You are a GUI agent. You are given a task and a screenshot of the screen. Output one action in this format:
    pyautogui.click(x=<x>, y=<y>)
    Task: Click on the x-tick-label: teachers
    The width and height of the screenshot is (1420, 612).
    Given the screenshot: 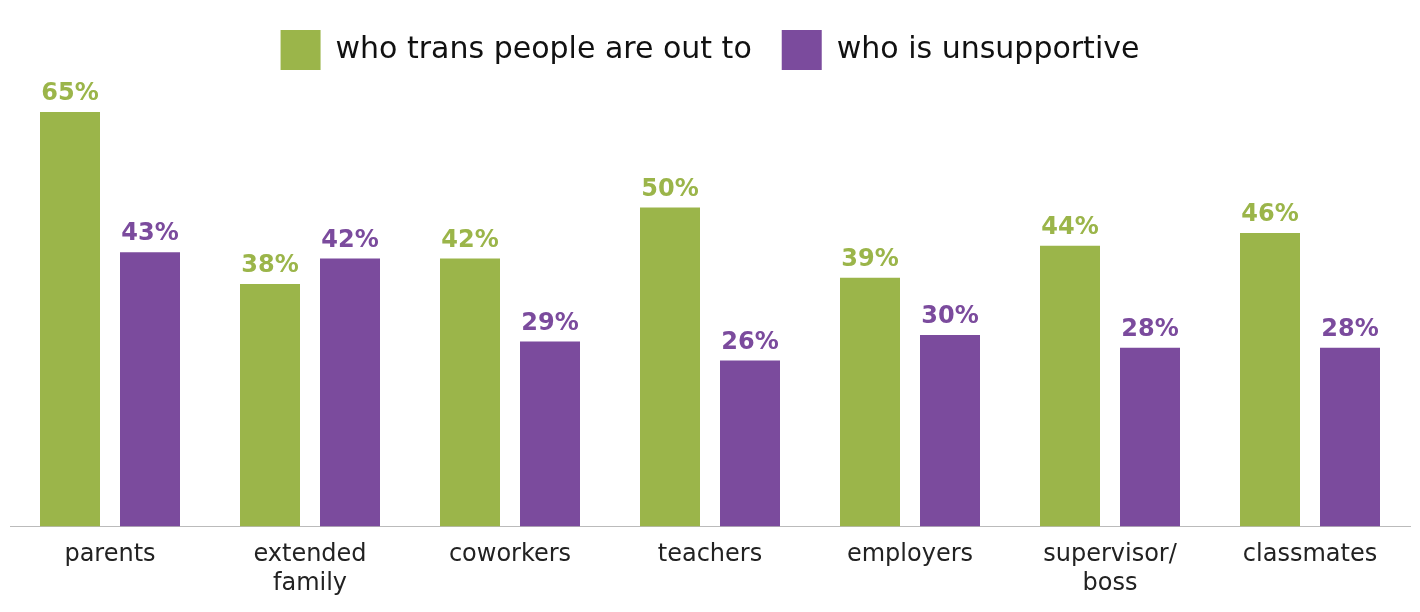 What is the action you would take?
    pyautogui.click(x=710, y=553)
    